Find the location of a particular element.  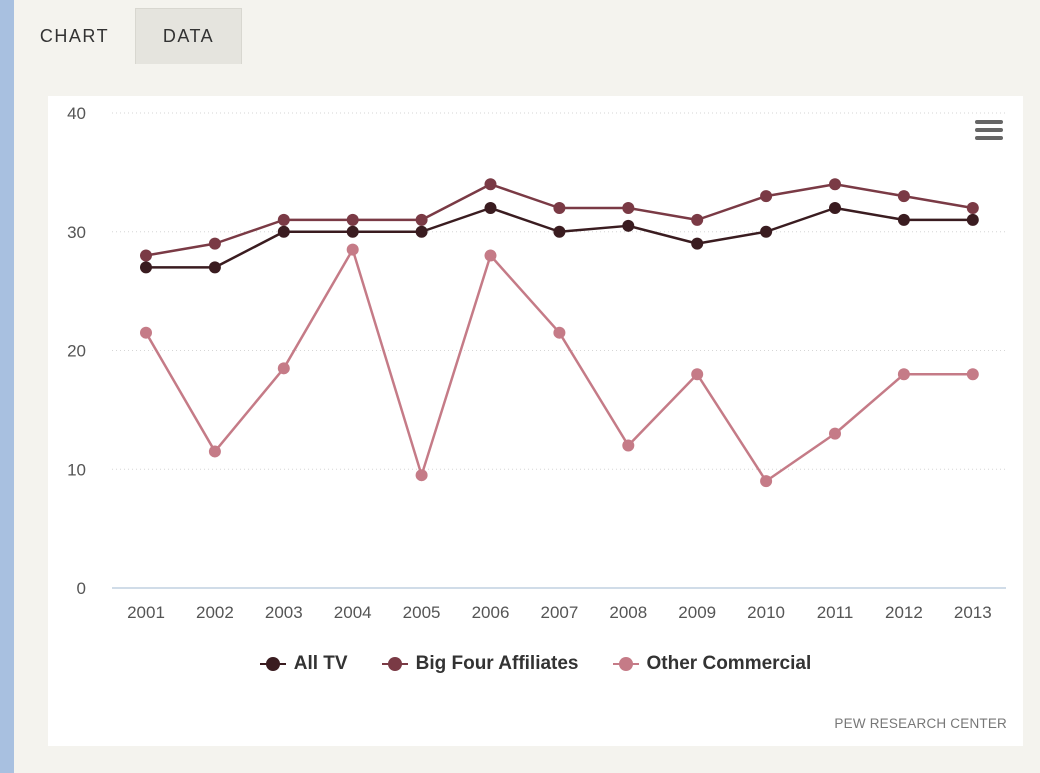

point-all-tv-2009 is located at coordinates (697, 243).